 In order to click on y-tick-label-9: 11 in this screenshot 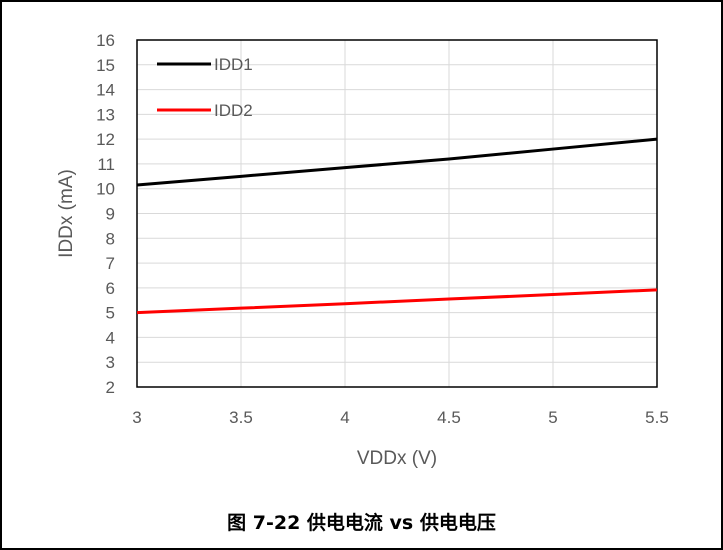, I will do `click(106, 164)`.